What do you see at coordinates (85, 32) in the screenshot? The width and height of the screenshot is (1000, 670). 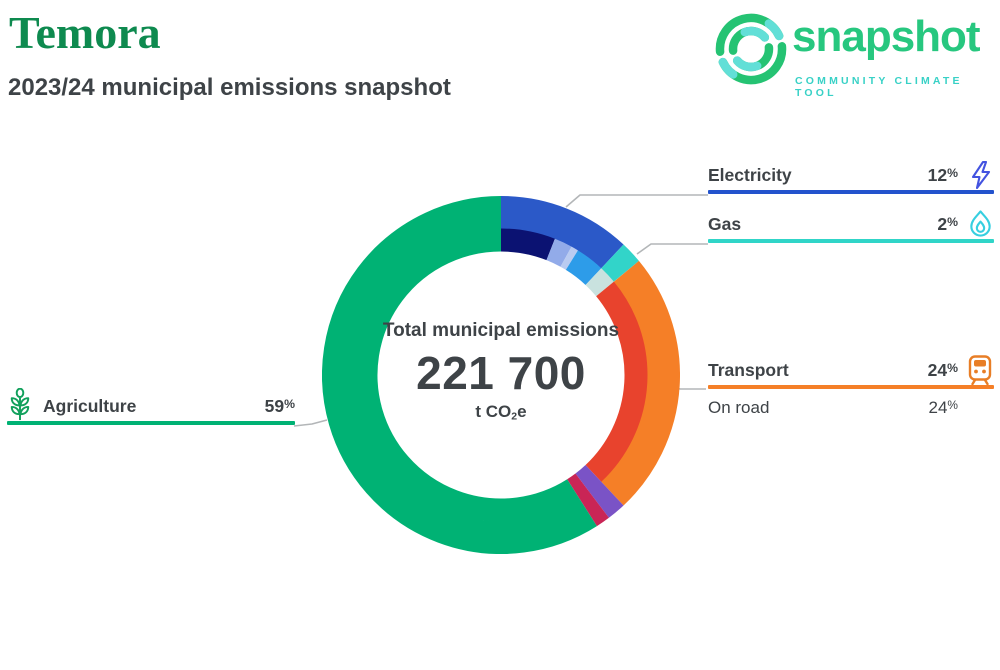 I see `page-title: Temora` at bounding box center [85, 32].